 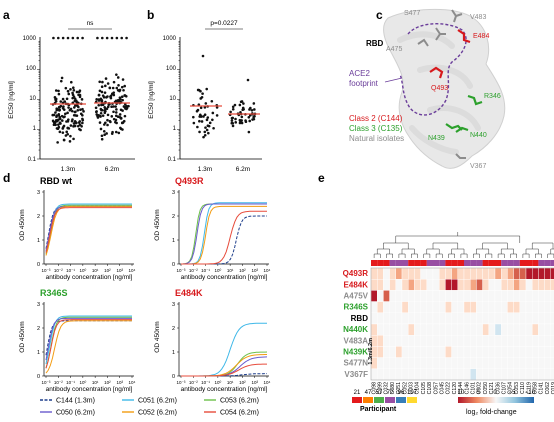 What do you see at coordinates (356, 307) in the screenshot?
I see `heatmap-row-label: R346S` at bounding box center [356, 307].